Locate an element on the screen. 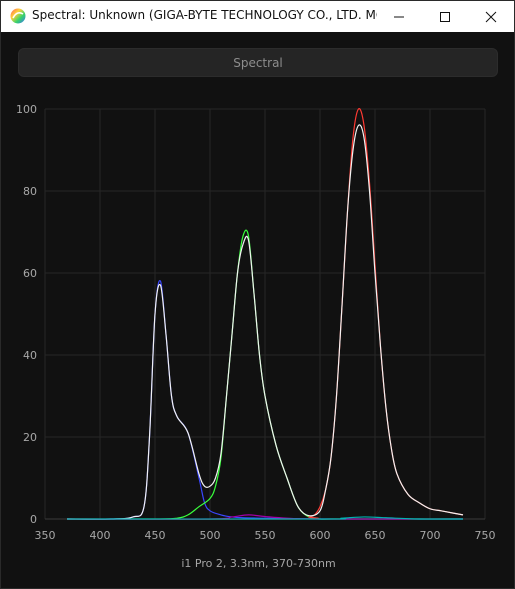 The width and height of the screenshot is (515, 589). close-icon is located at coordinates (491, 16).